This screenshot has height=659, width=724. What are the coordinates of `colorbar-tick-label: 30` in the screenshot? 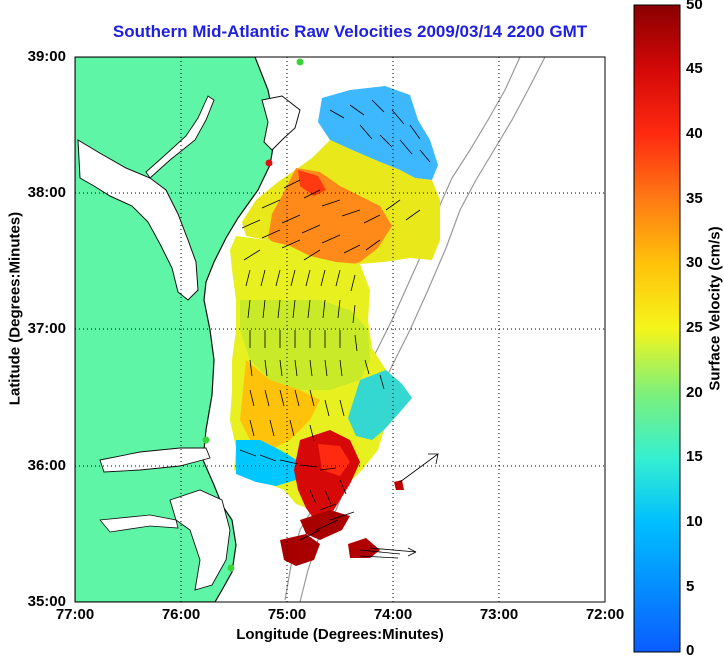 It's located at (694, 262).